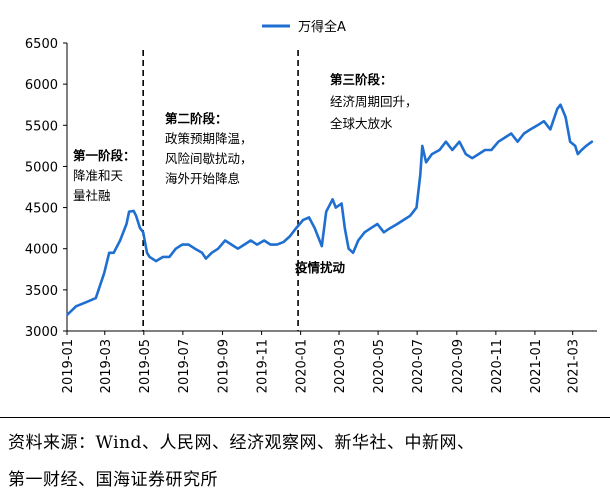 This screenshot has width=610, height=496. What do you see at coordinates (145, 366) in the screenshot?
I see `x-tick-label: 2019-05` at bounding box center [145, 366].